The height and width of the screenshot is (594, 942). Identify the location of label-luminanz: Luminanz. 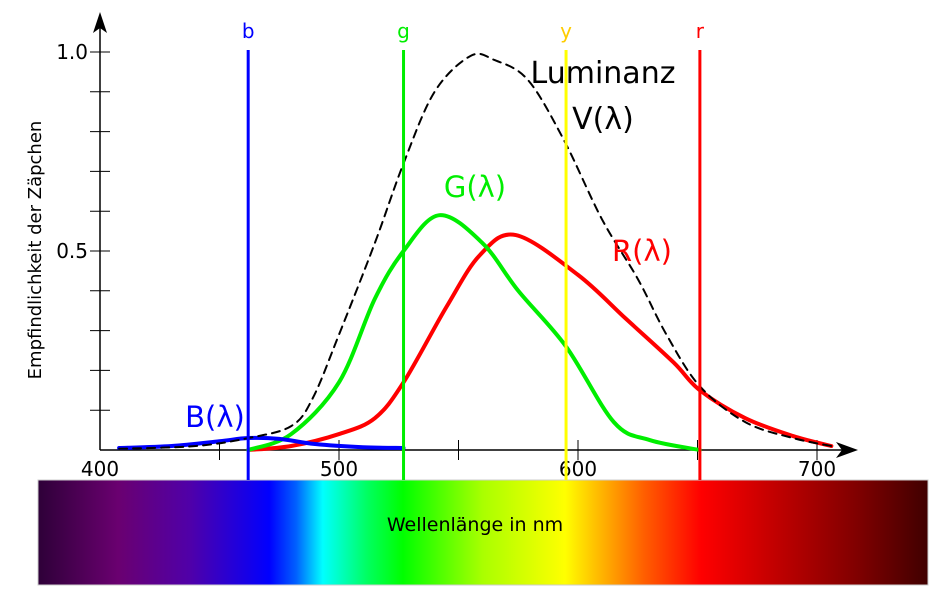
(603, 73).